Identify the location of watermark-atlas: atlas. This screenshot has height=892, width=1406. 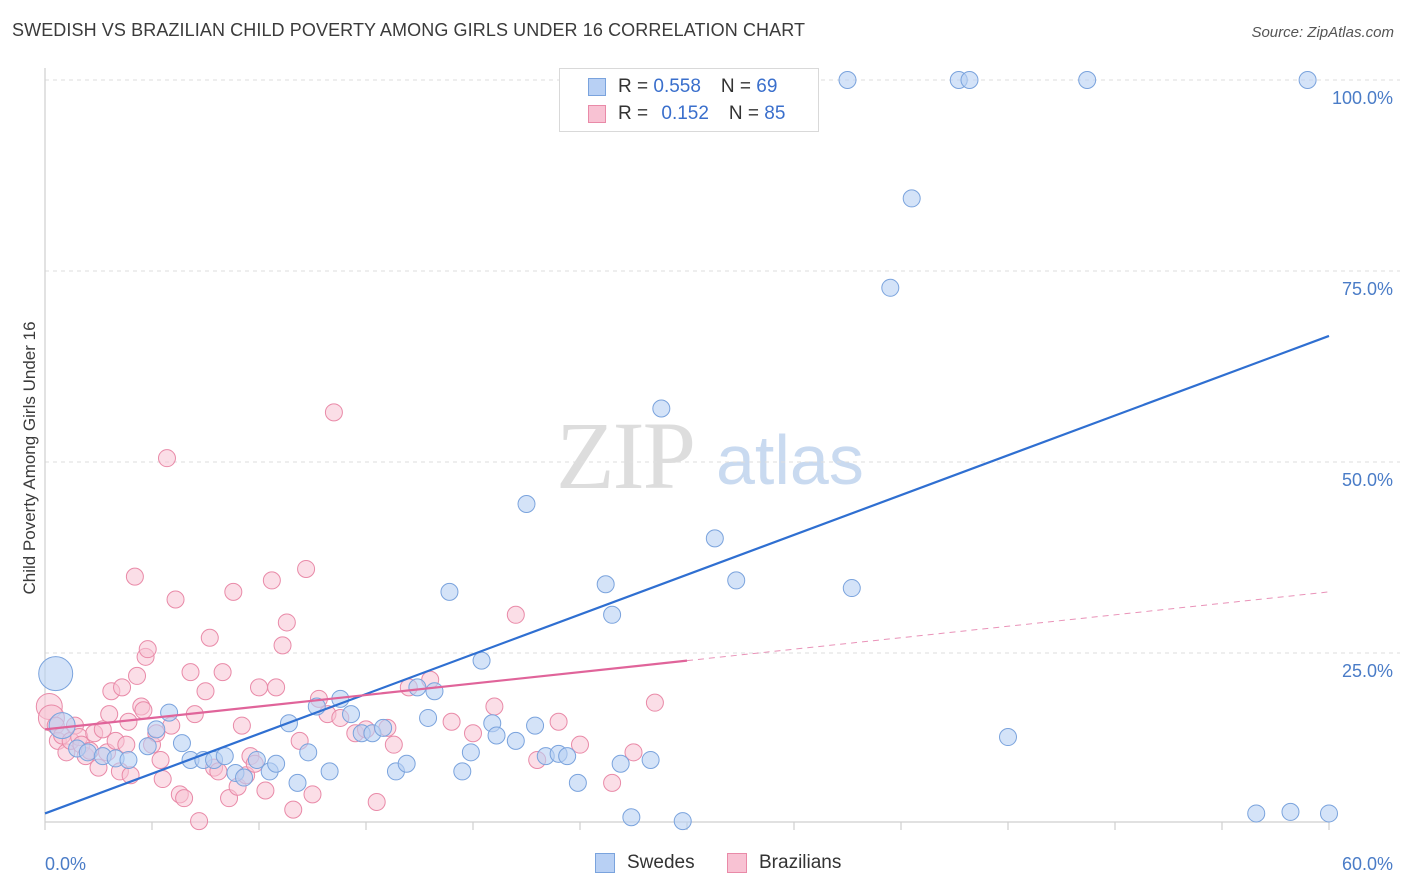
(790, 460).